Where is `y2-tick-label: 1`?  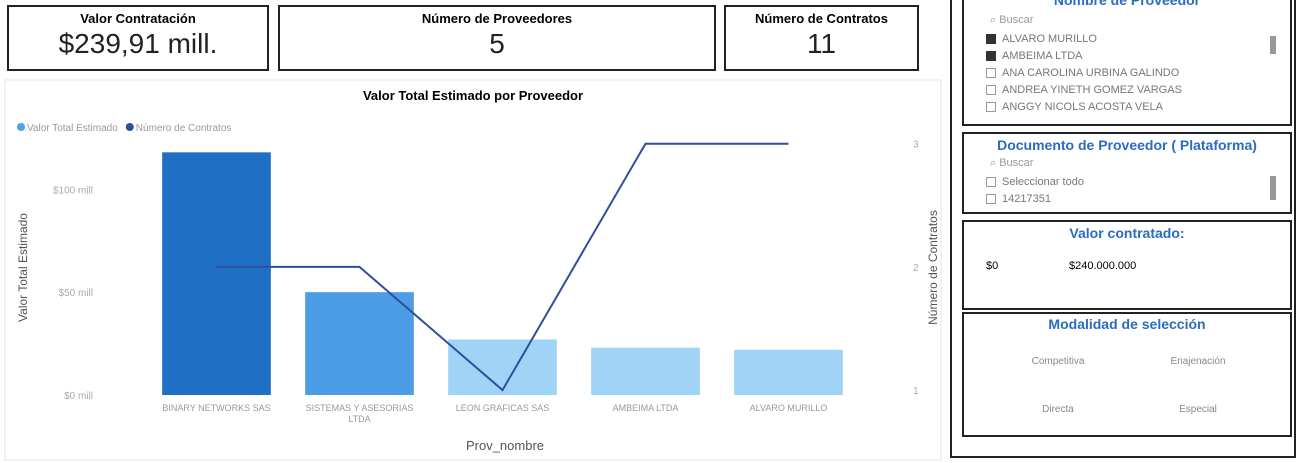
y2-tick-label: 1 is located at coordinates (916, 391).